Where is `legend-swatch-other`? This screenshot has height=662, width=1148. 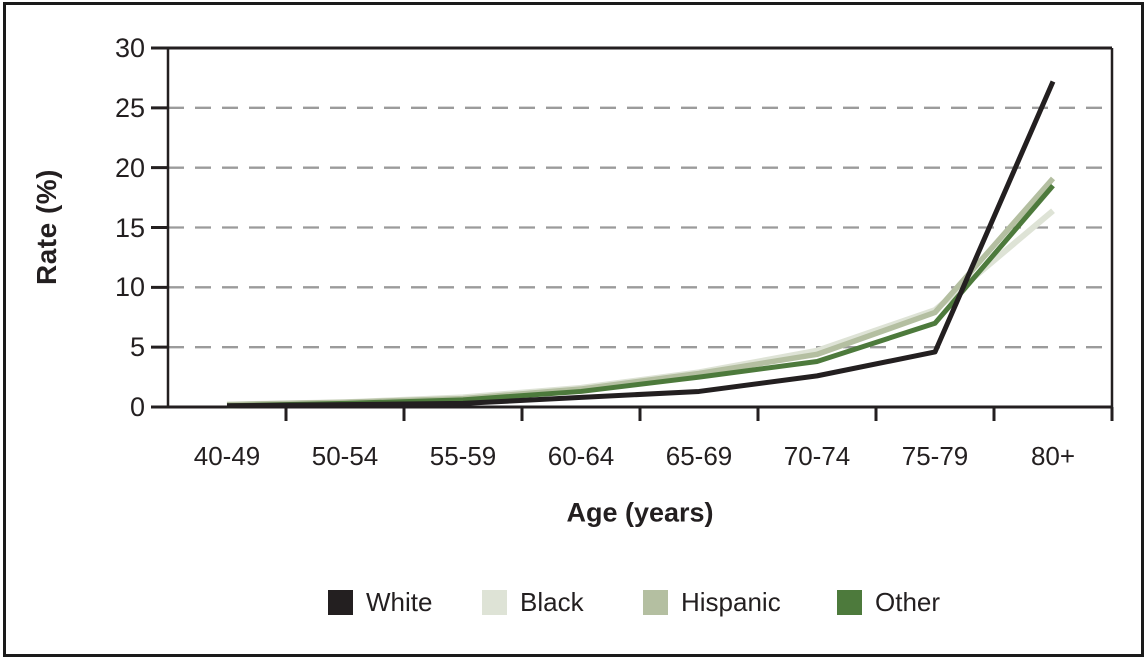 legend-swatch-other is located at coordinates (849, 602).